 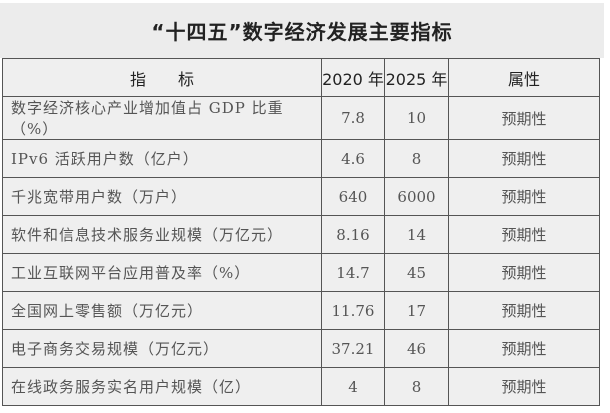 I want to click on table-row: IPv6 活跃用户数（亿户） 4.6 8 预期性, so click(x=301, y=158).